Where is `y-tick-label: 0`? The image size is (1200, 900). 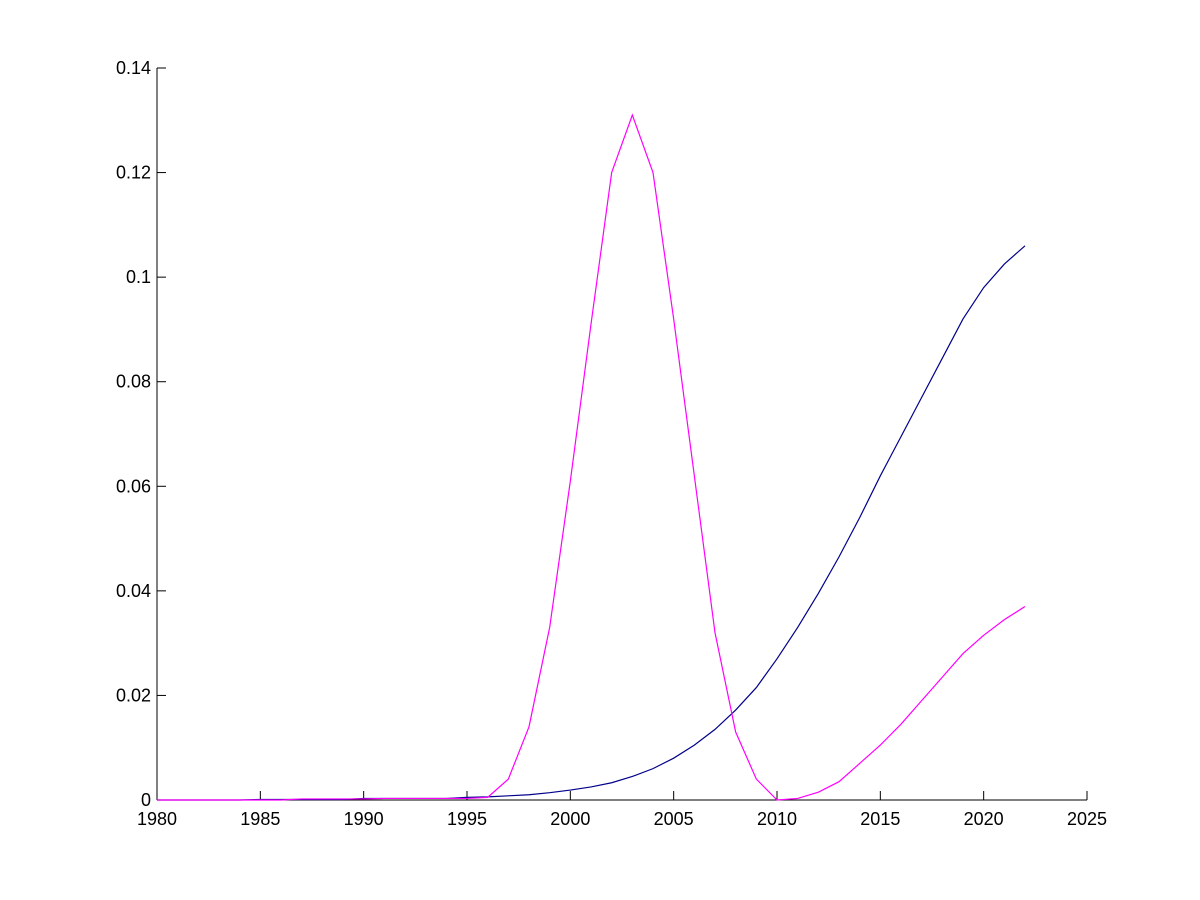 y-tick-label: 0 is located at coordinates (146, 800).